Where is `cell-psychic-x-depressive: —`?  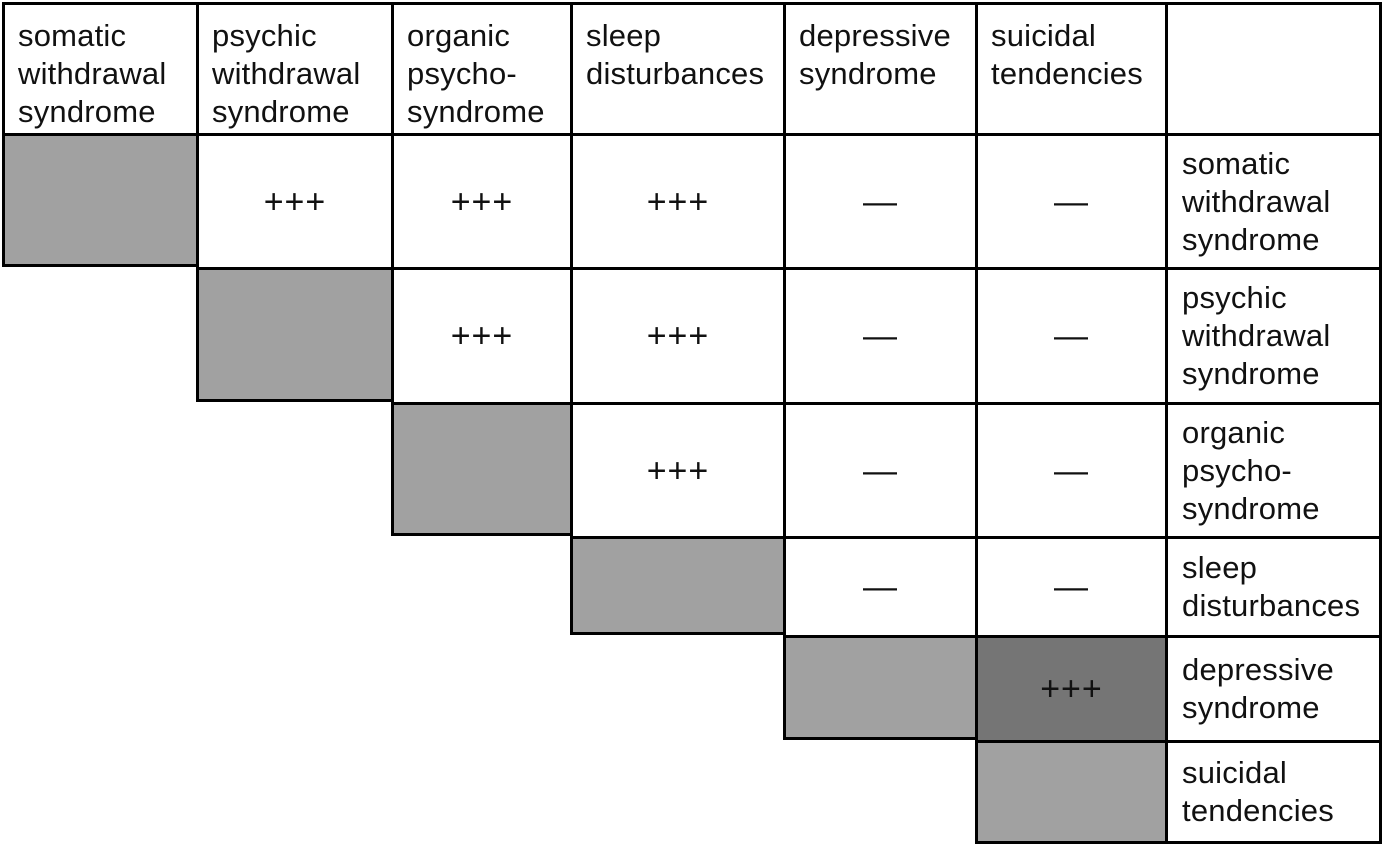
cell-psychic-x-depressive: — is located at coordinates (879, 334).